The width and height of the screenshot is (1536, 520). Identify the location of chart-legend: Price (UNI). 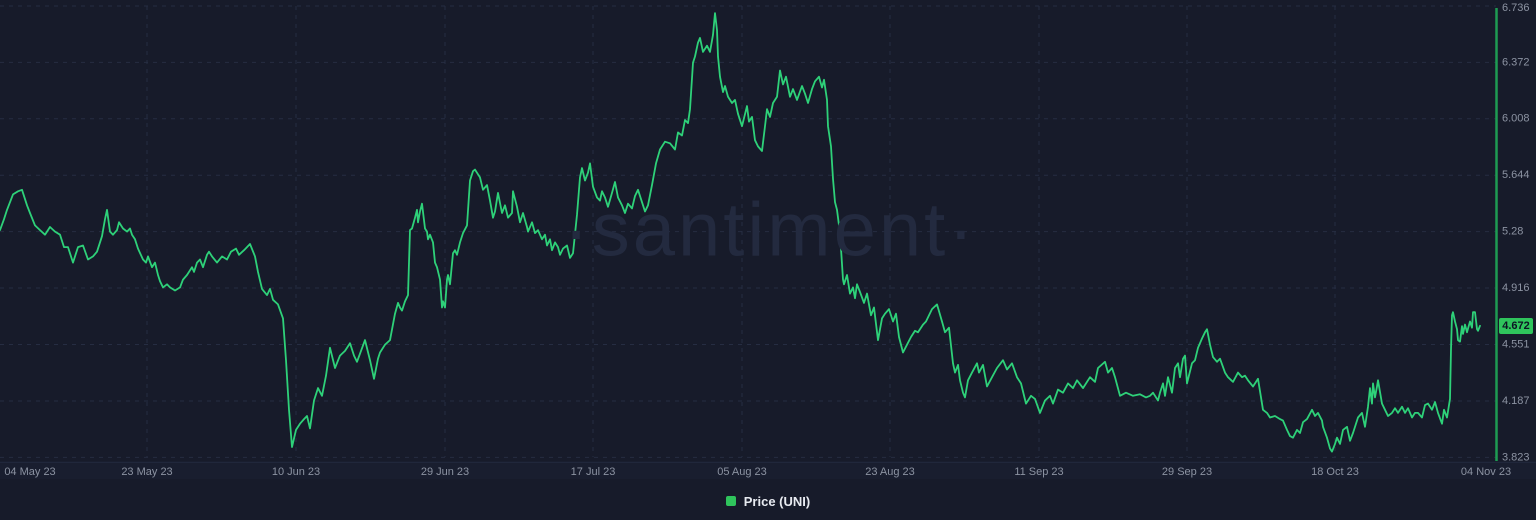
(768, 501).